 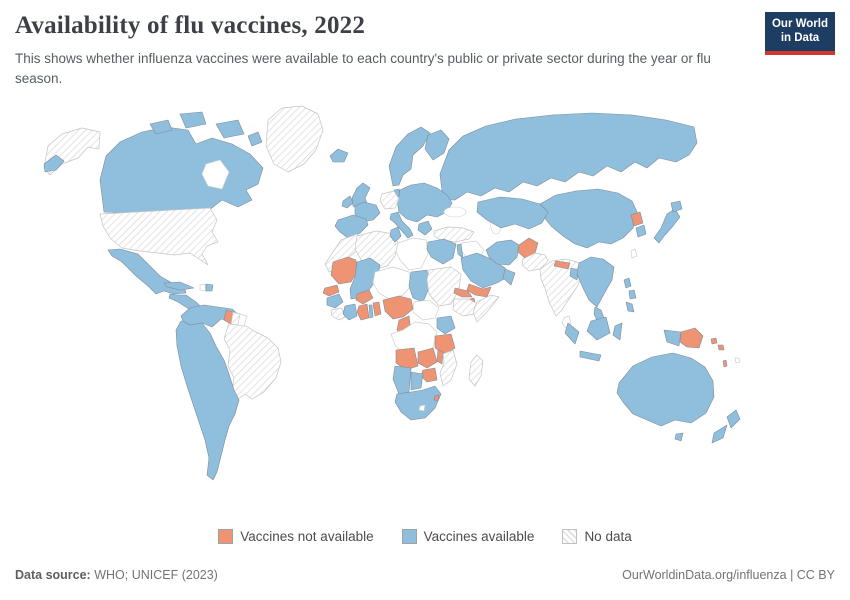 I want to click on country-zambia, so click(x=427, y=358).